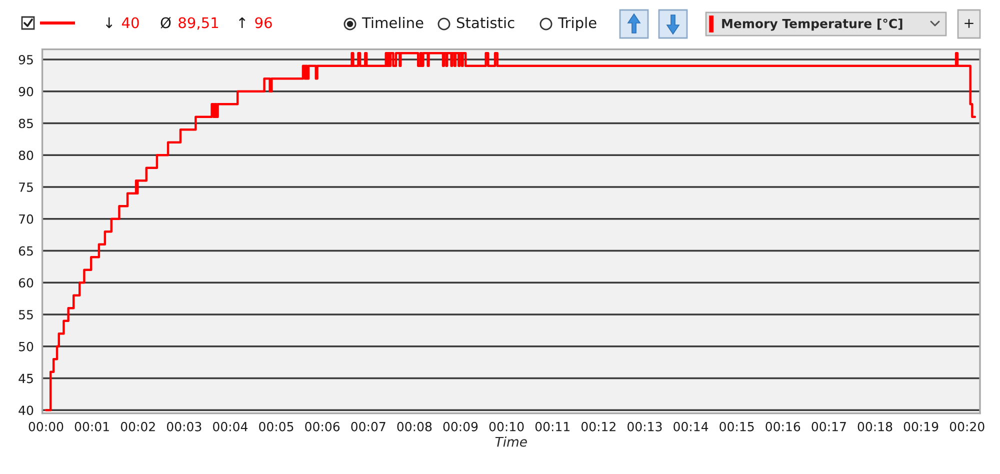  Describe the element at coordinates (91, 427) in the screenshot. I see `x-tick-label: 00:01` at that location.